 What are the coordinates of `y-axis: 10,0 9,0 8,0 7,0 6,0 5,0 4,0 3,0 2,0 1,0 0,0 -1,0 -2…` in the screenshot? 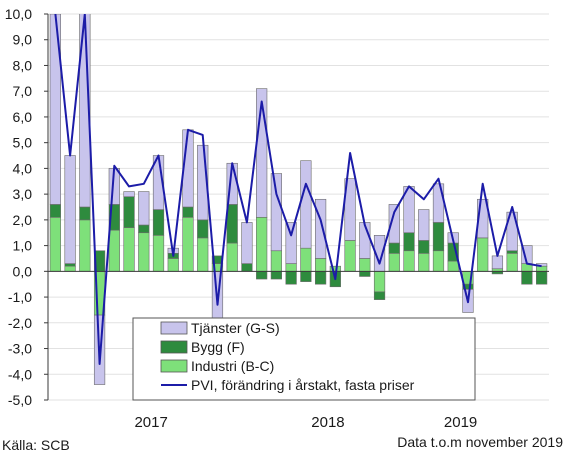 It's located at (26, 207).